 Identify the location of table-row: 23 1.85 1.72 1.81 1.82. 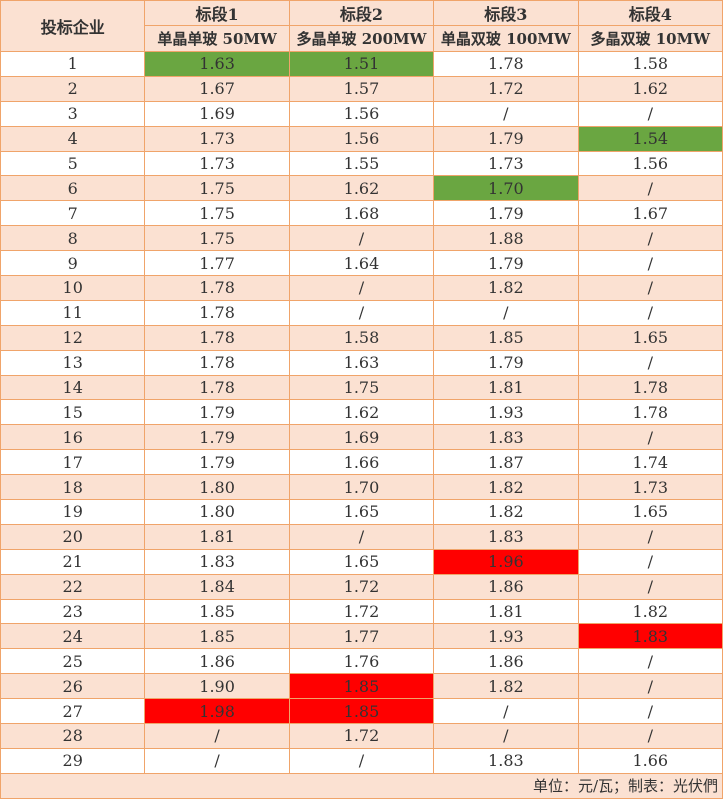
(361, 611).